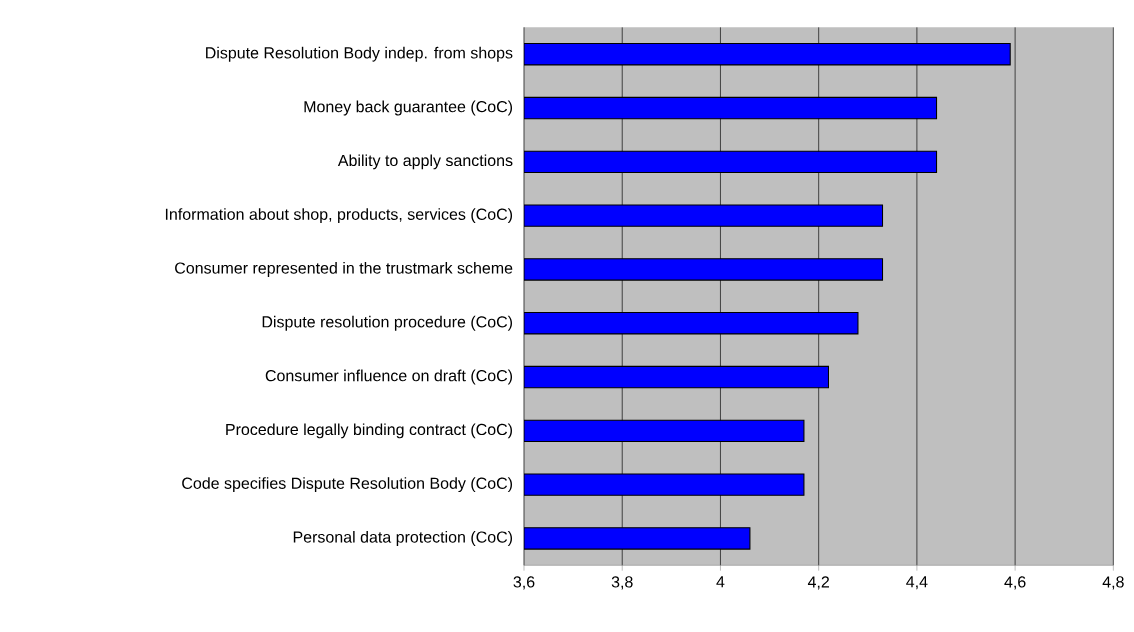 The image size is (1134, 632). What do you see at coordinates (403, 538) in the screenshot?
I see `y-tick-label: Personal data protection (CoC)` at bounding box center [403, 538].